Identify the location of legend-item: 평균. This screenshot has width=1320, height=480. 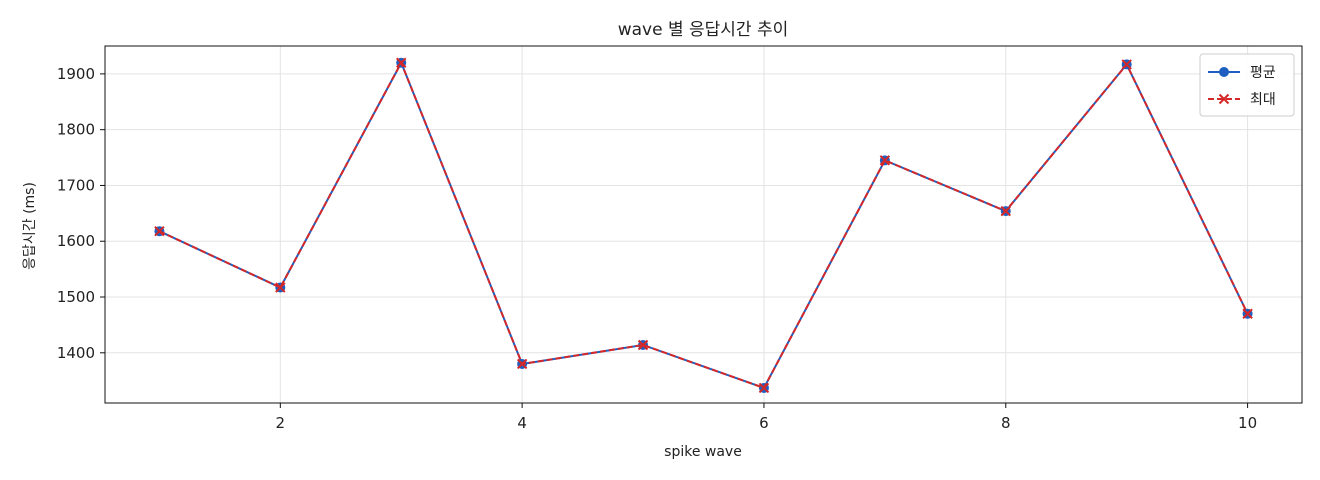
(1242, 73).